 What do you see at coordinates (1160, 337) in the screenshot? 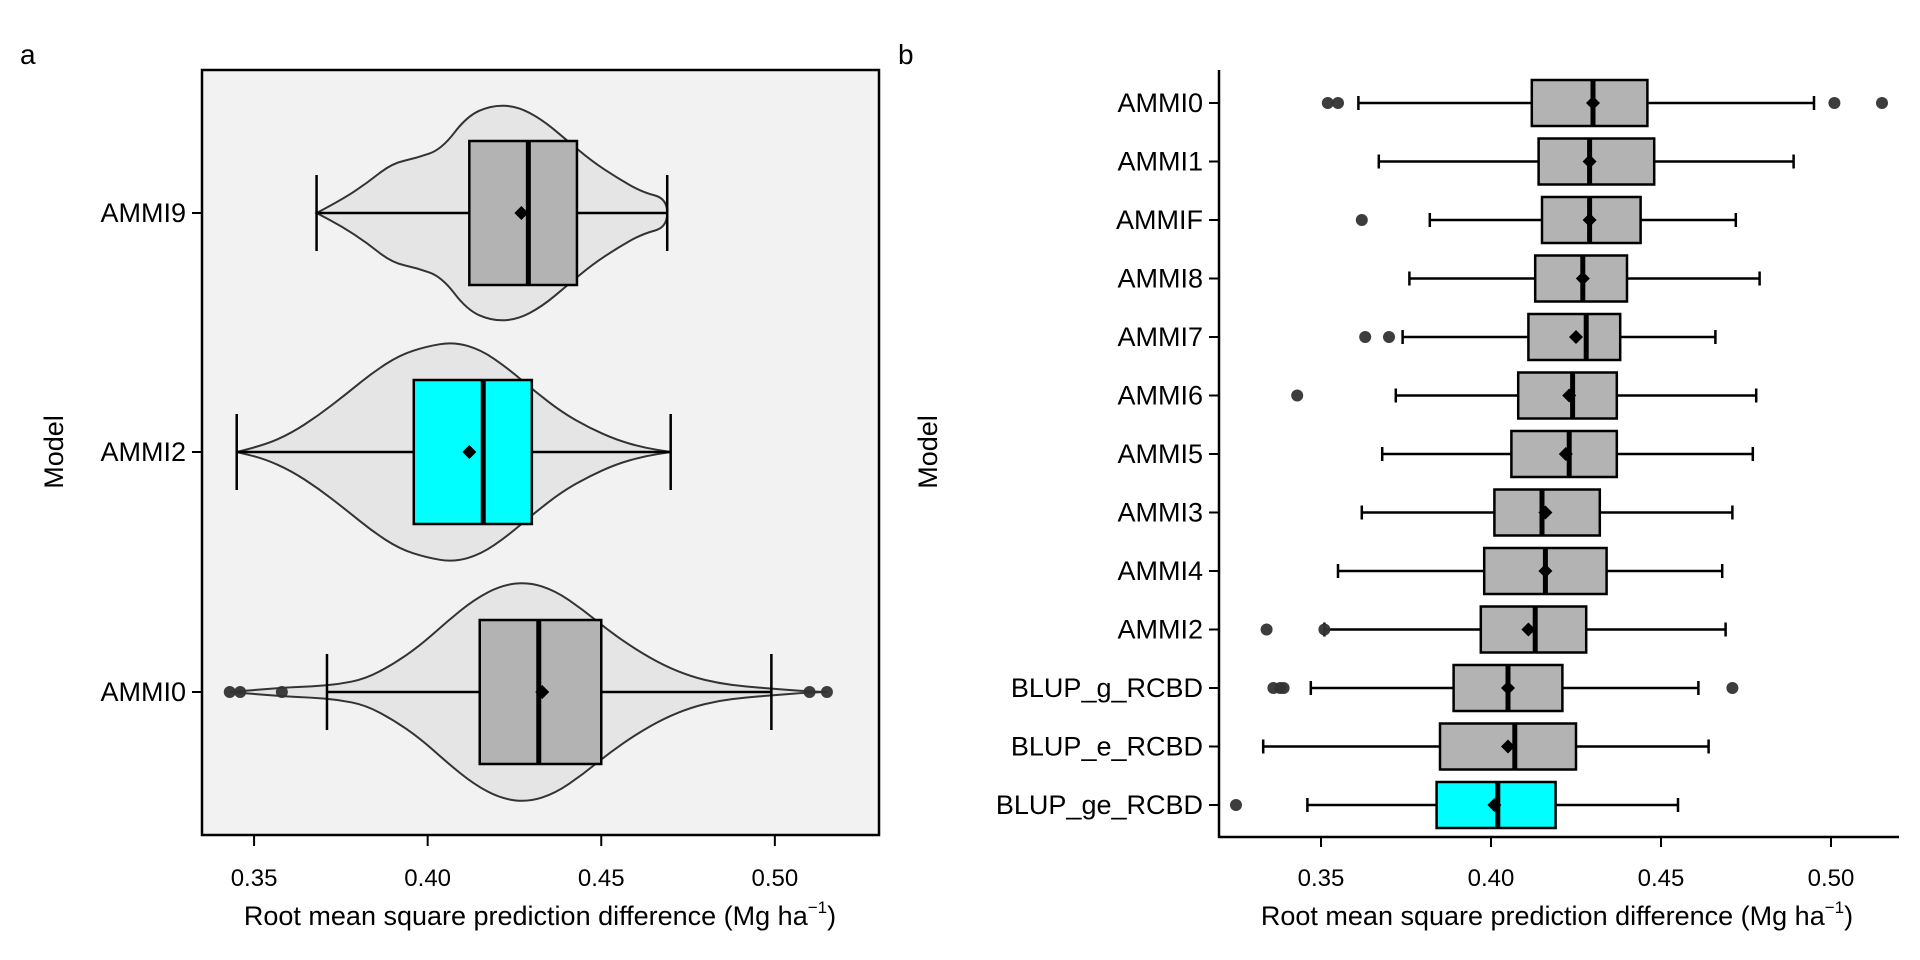
I see `b-y-tick-label: AMMI7` at bounding box center [1160, 337].